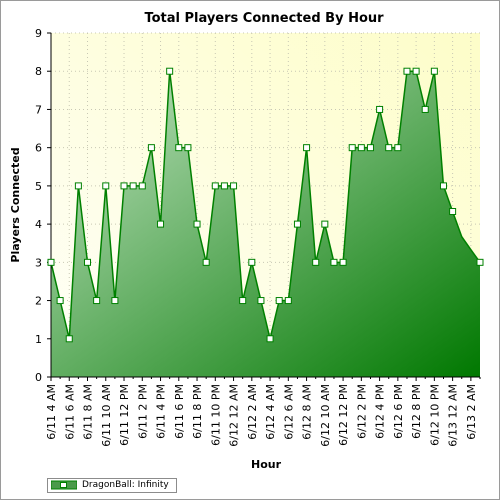  What do you see at coordinates (38, 262) in the screenshot?
I see `y-tick-label: 3` at bounding box center [38, 262].